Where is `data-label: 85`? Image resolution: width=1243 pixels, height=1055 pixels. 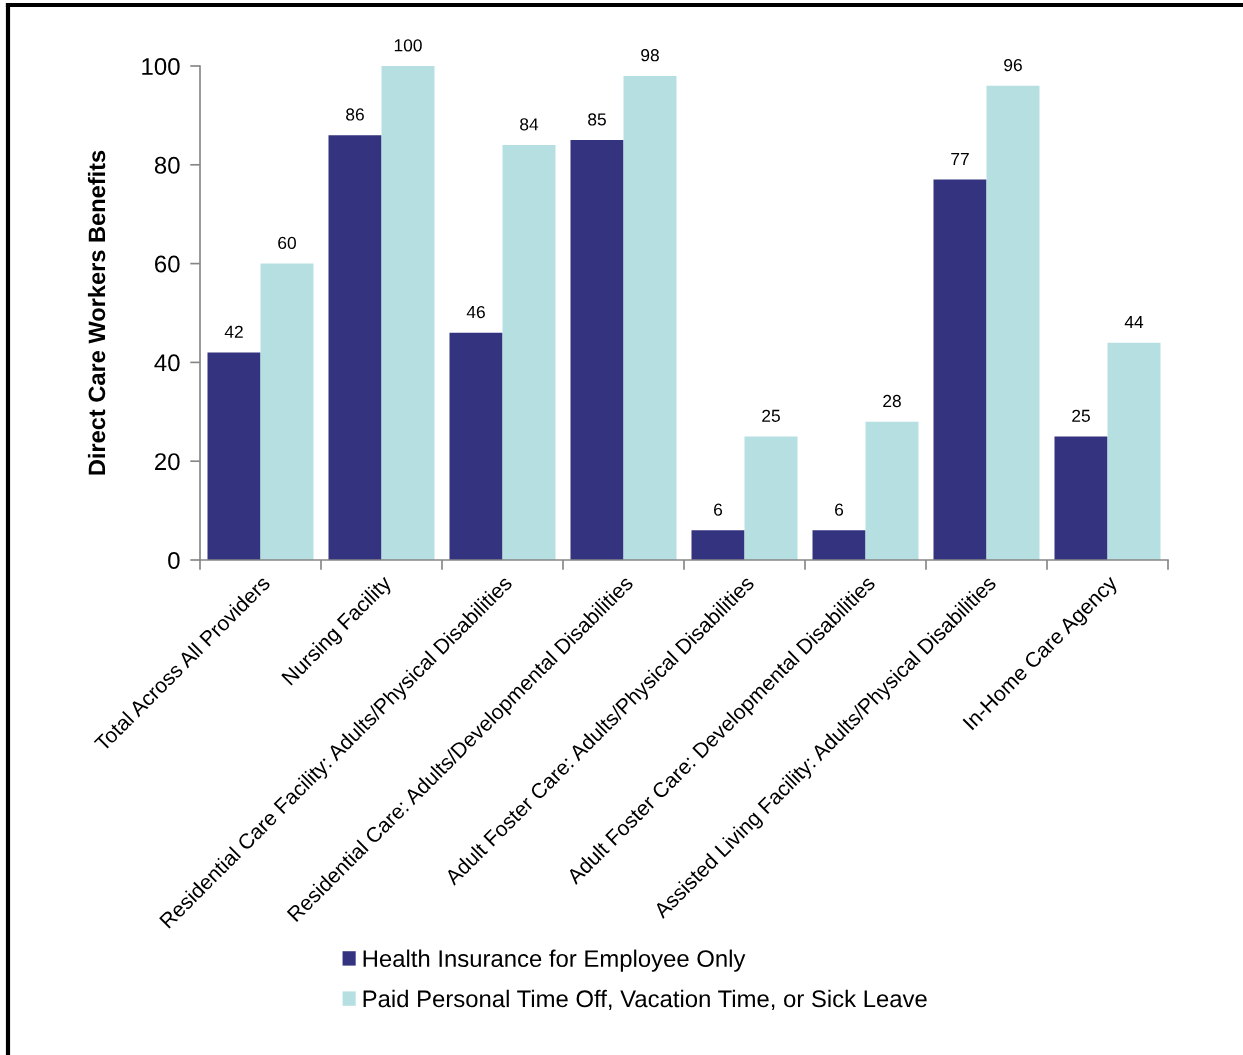
data-label: 85 is located at coordinates (597, 119).